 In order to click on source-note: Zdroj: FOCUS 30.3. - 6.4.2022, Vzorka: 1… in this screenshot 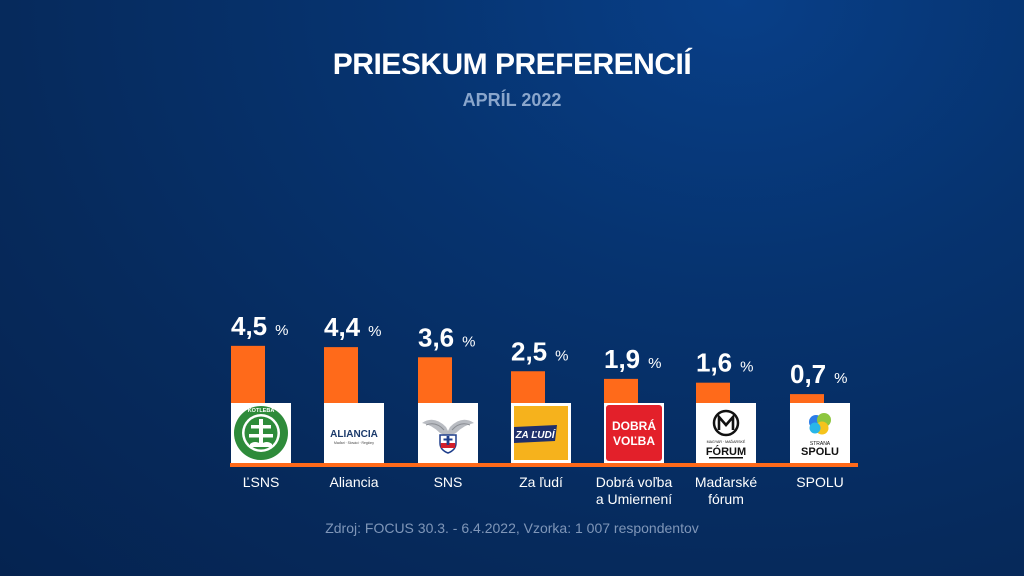, I will do `click(512, 528)`.